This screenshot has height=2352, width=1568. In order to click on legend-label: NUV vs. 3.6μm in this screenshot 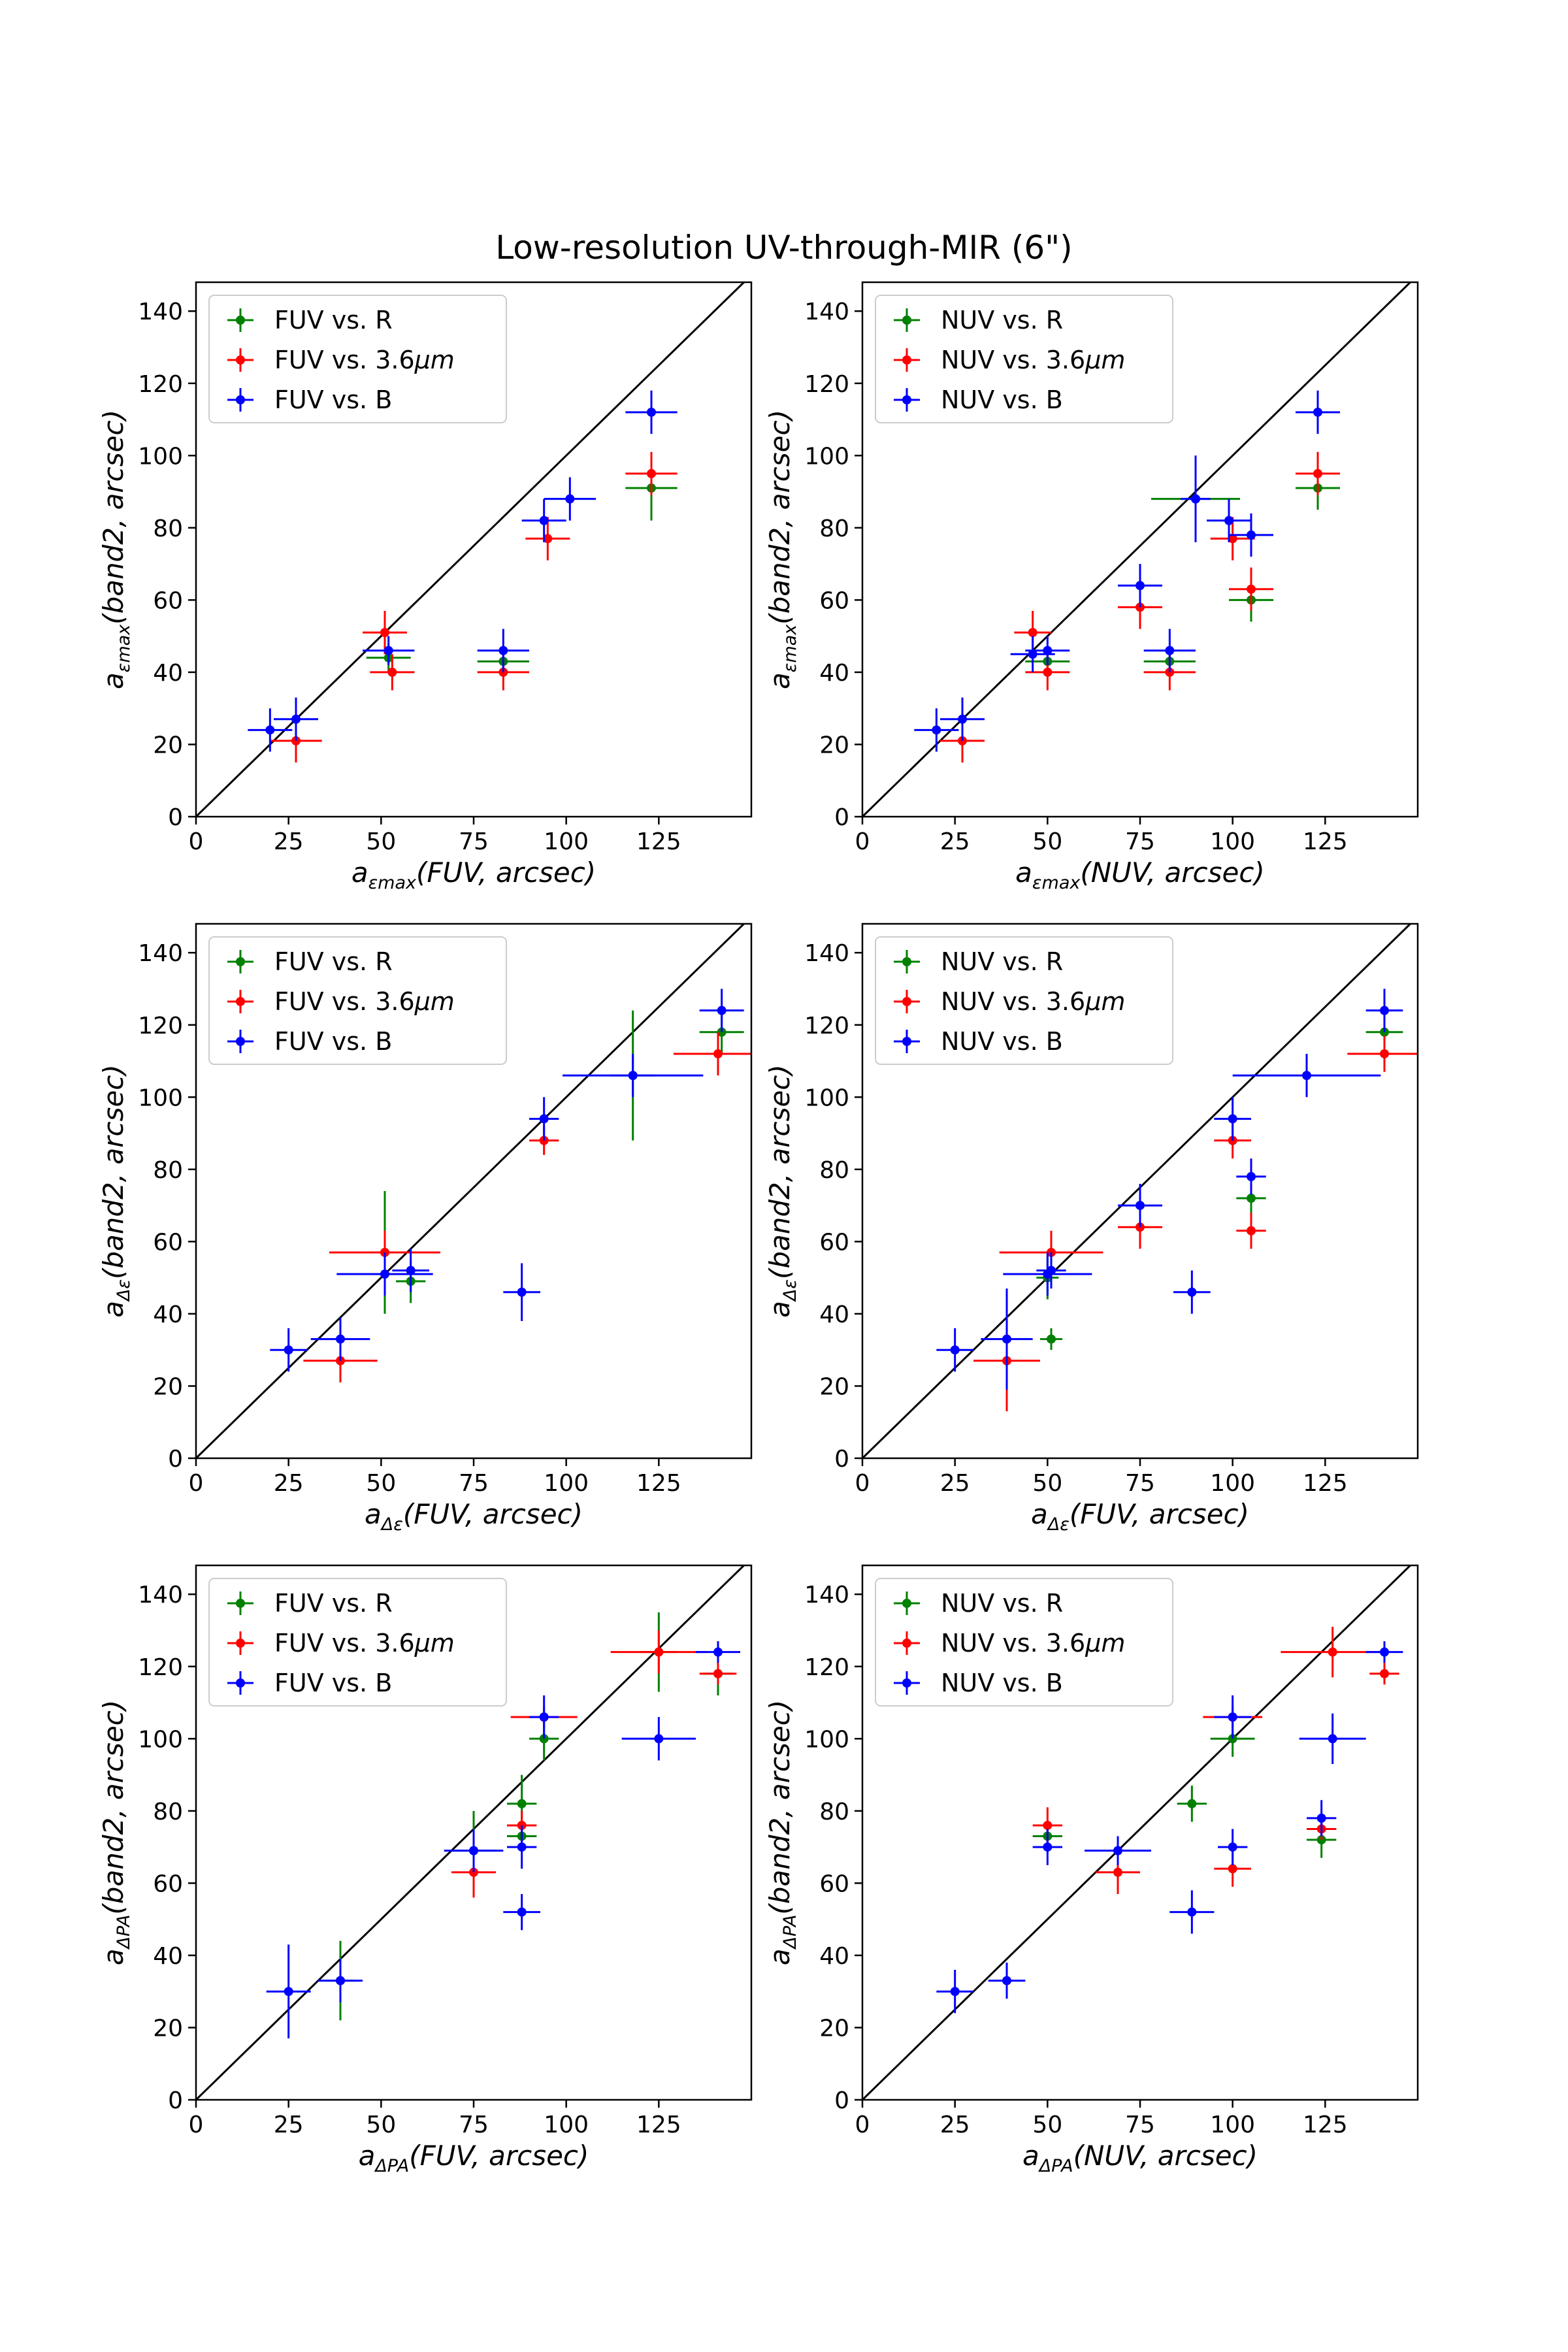, I will do `click(1033, 360)`.